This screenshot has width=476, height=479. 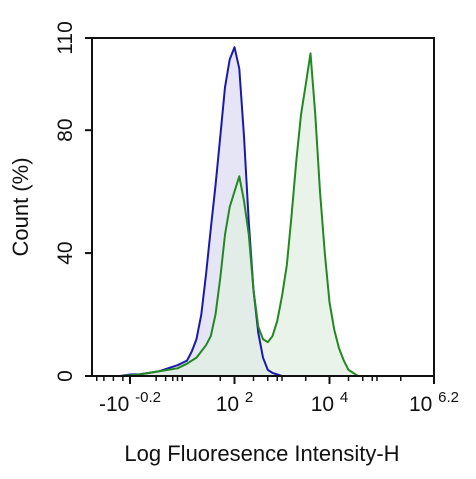 I want to click on x-axis-title: Log Fluoresence Intensity-H, so click(x=261, y=453).